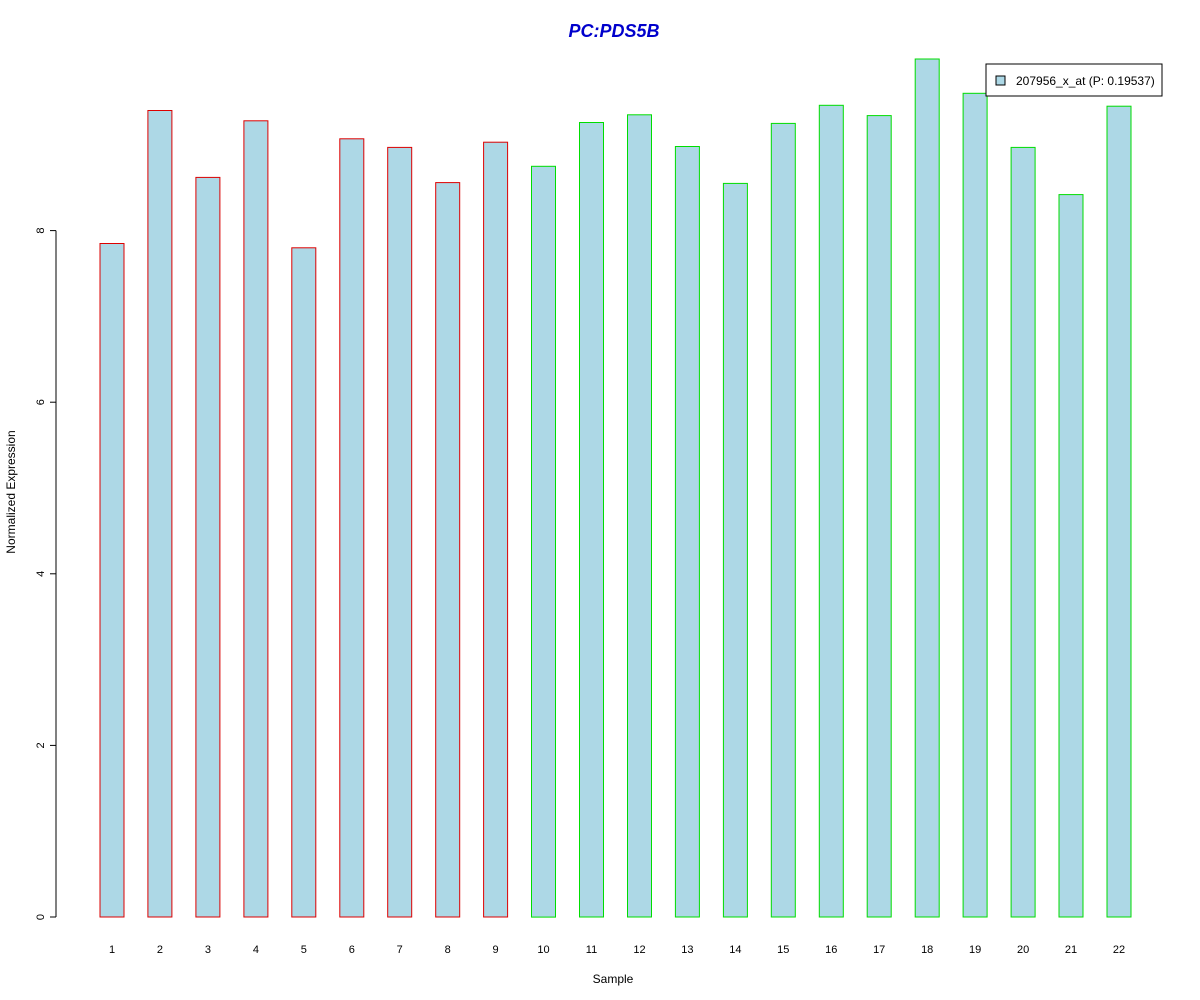  What do you see at coordinates (735, 950) in the screenshot?
I see `x-tick-label: 14` at bounding box center [735, 950].